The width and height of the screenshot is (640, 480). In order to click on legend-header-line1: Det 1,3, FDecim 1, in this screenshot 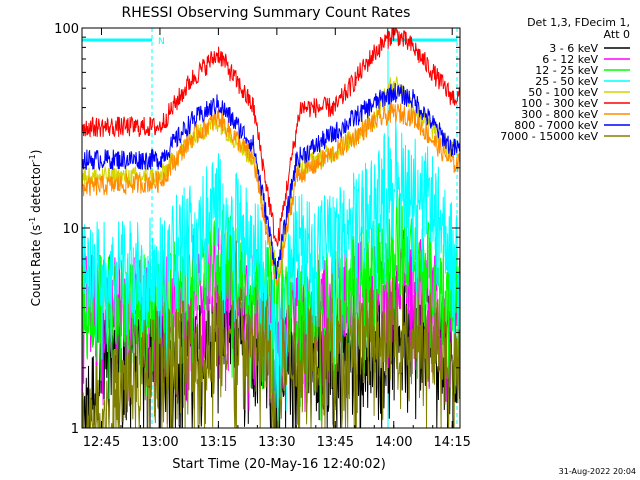, I will do `click(578, 22)`.